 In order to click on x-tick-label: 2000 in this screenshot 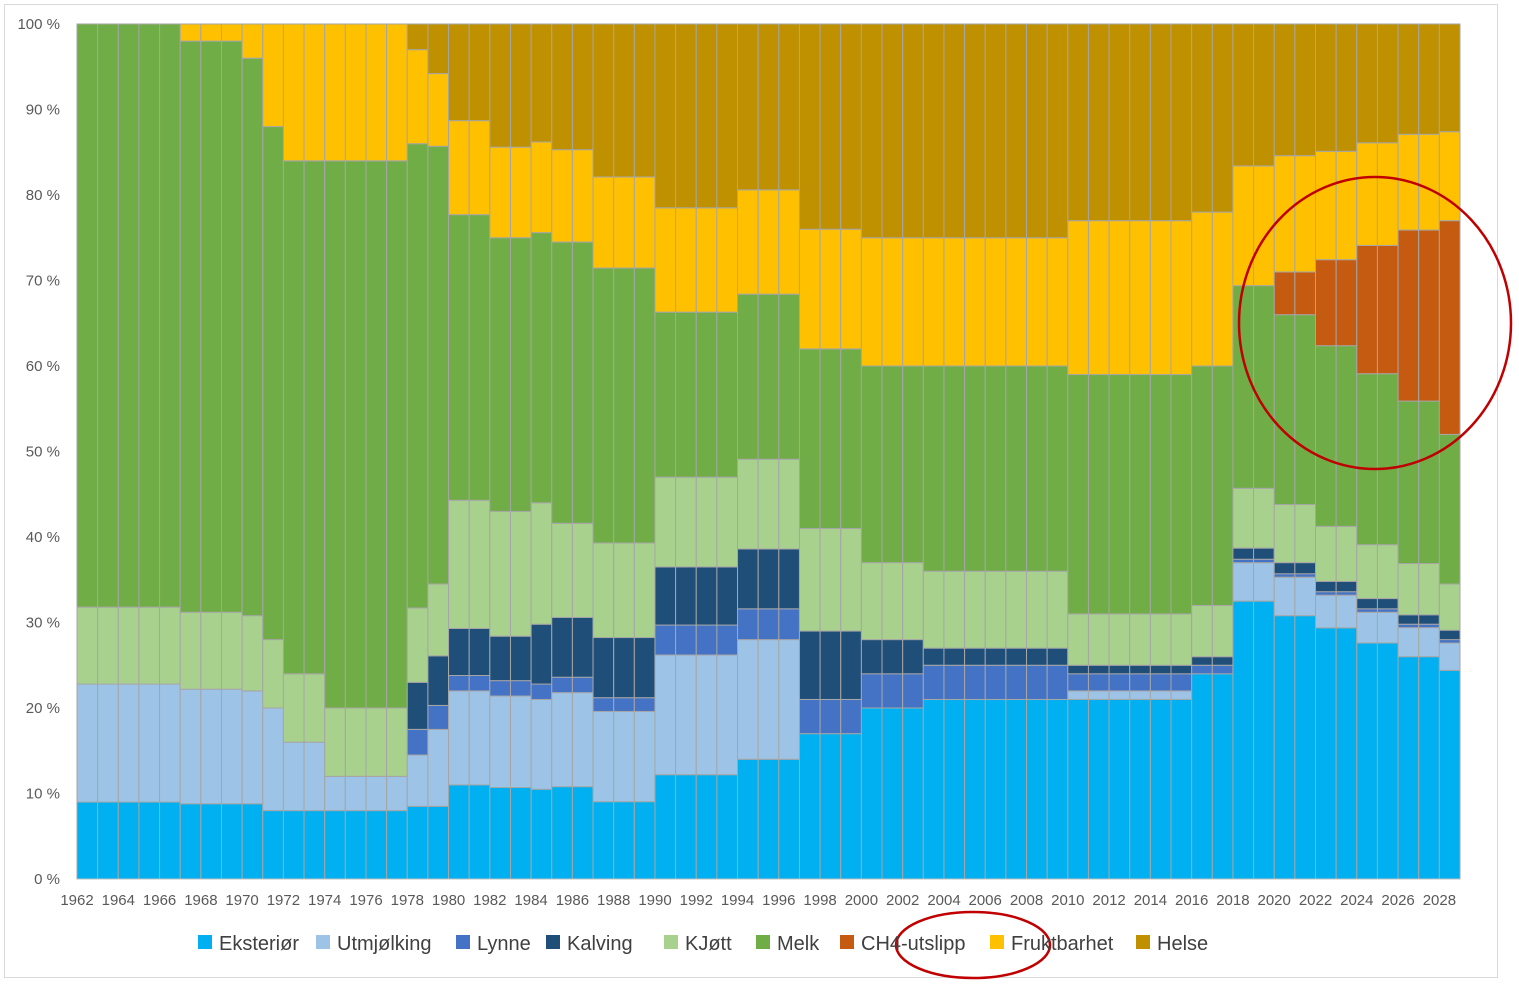, I will do `click(861, 900)`.